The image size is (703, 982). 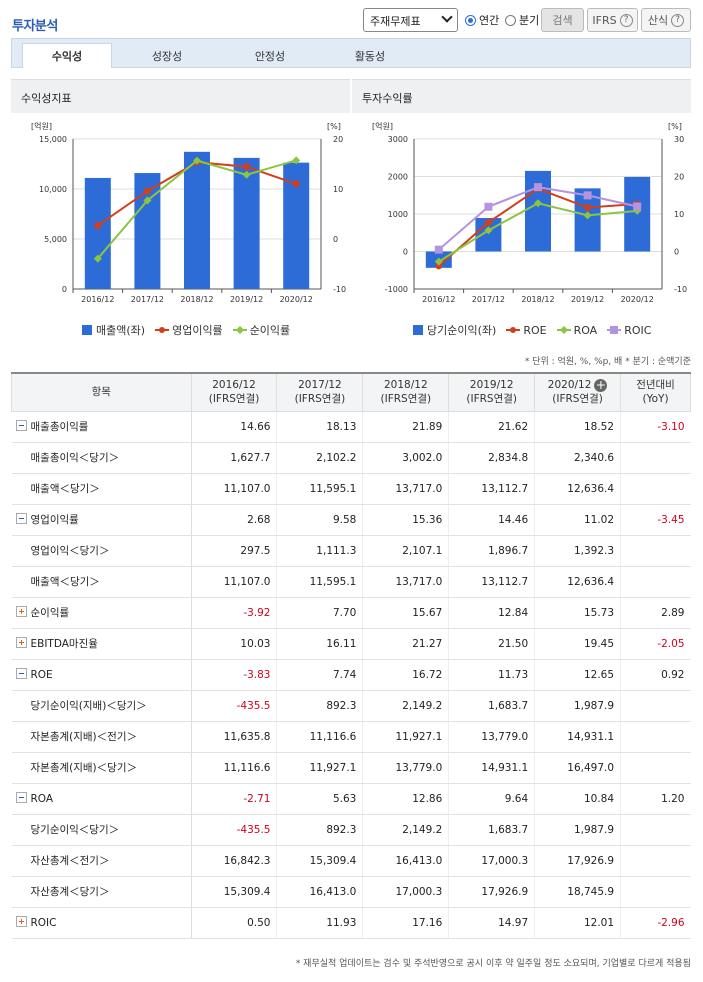 I want to click on ifrs-help-button: IFRS ?, so click(x=612, y=20).